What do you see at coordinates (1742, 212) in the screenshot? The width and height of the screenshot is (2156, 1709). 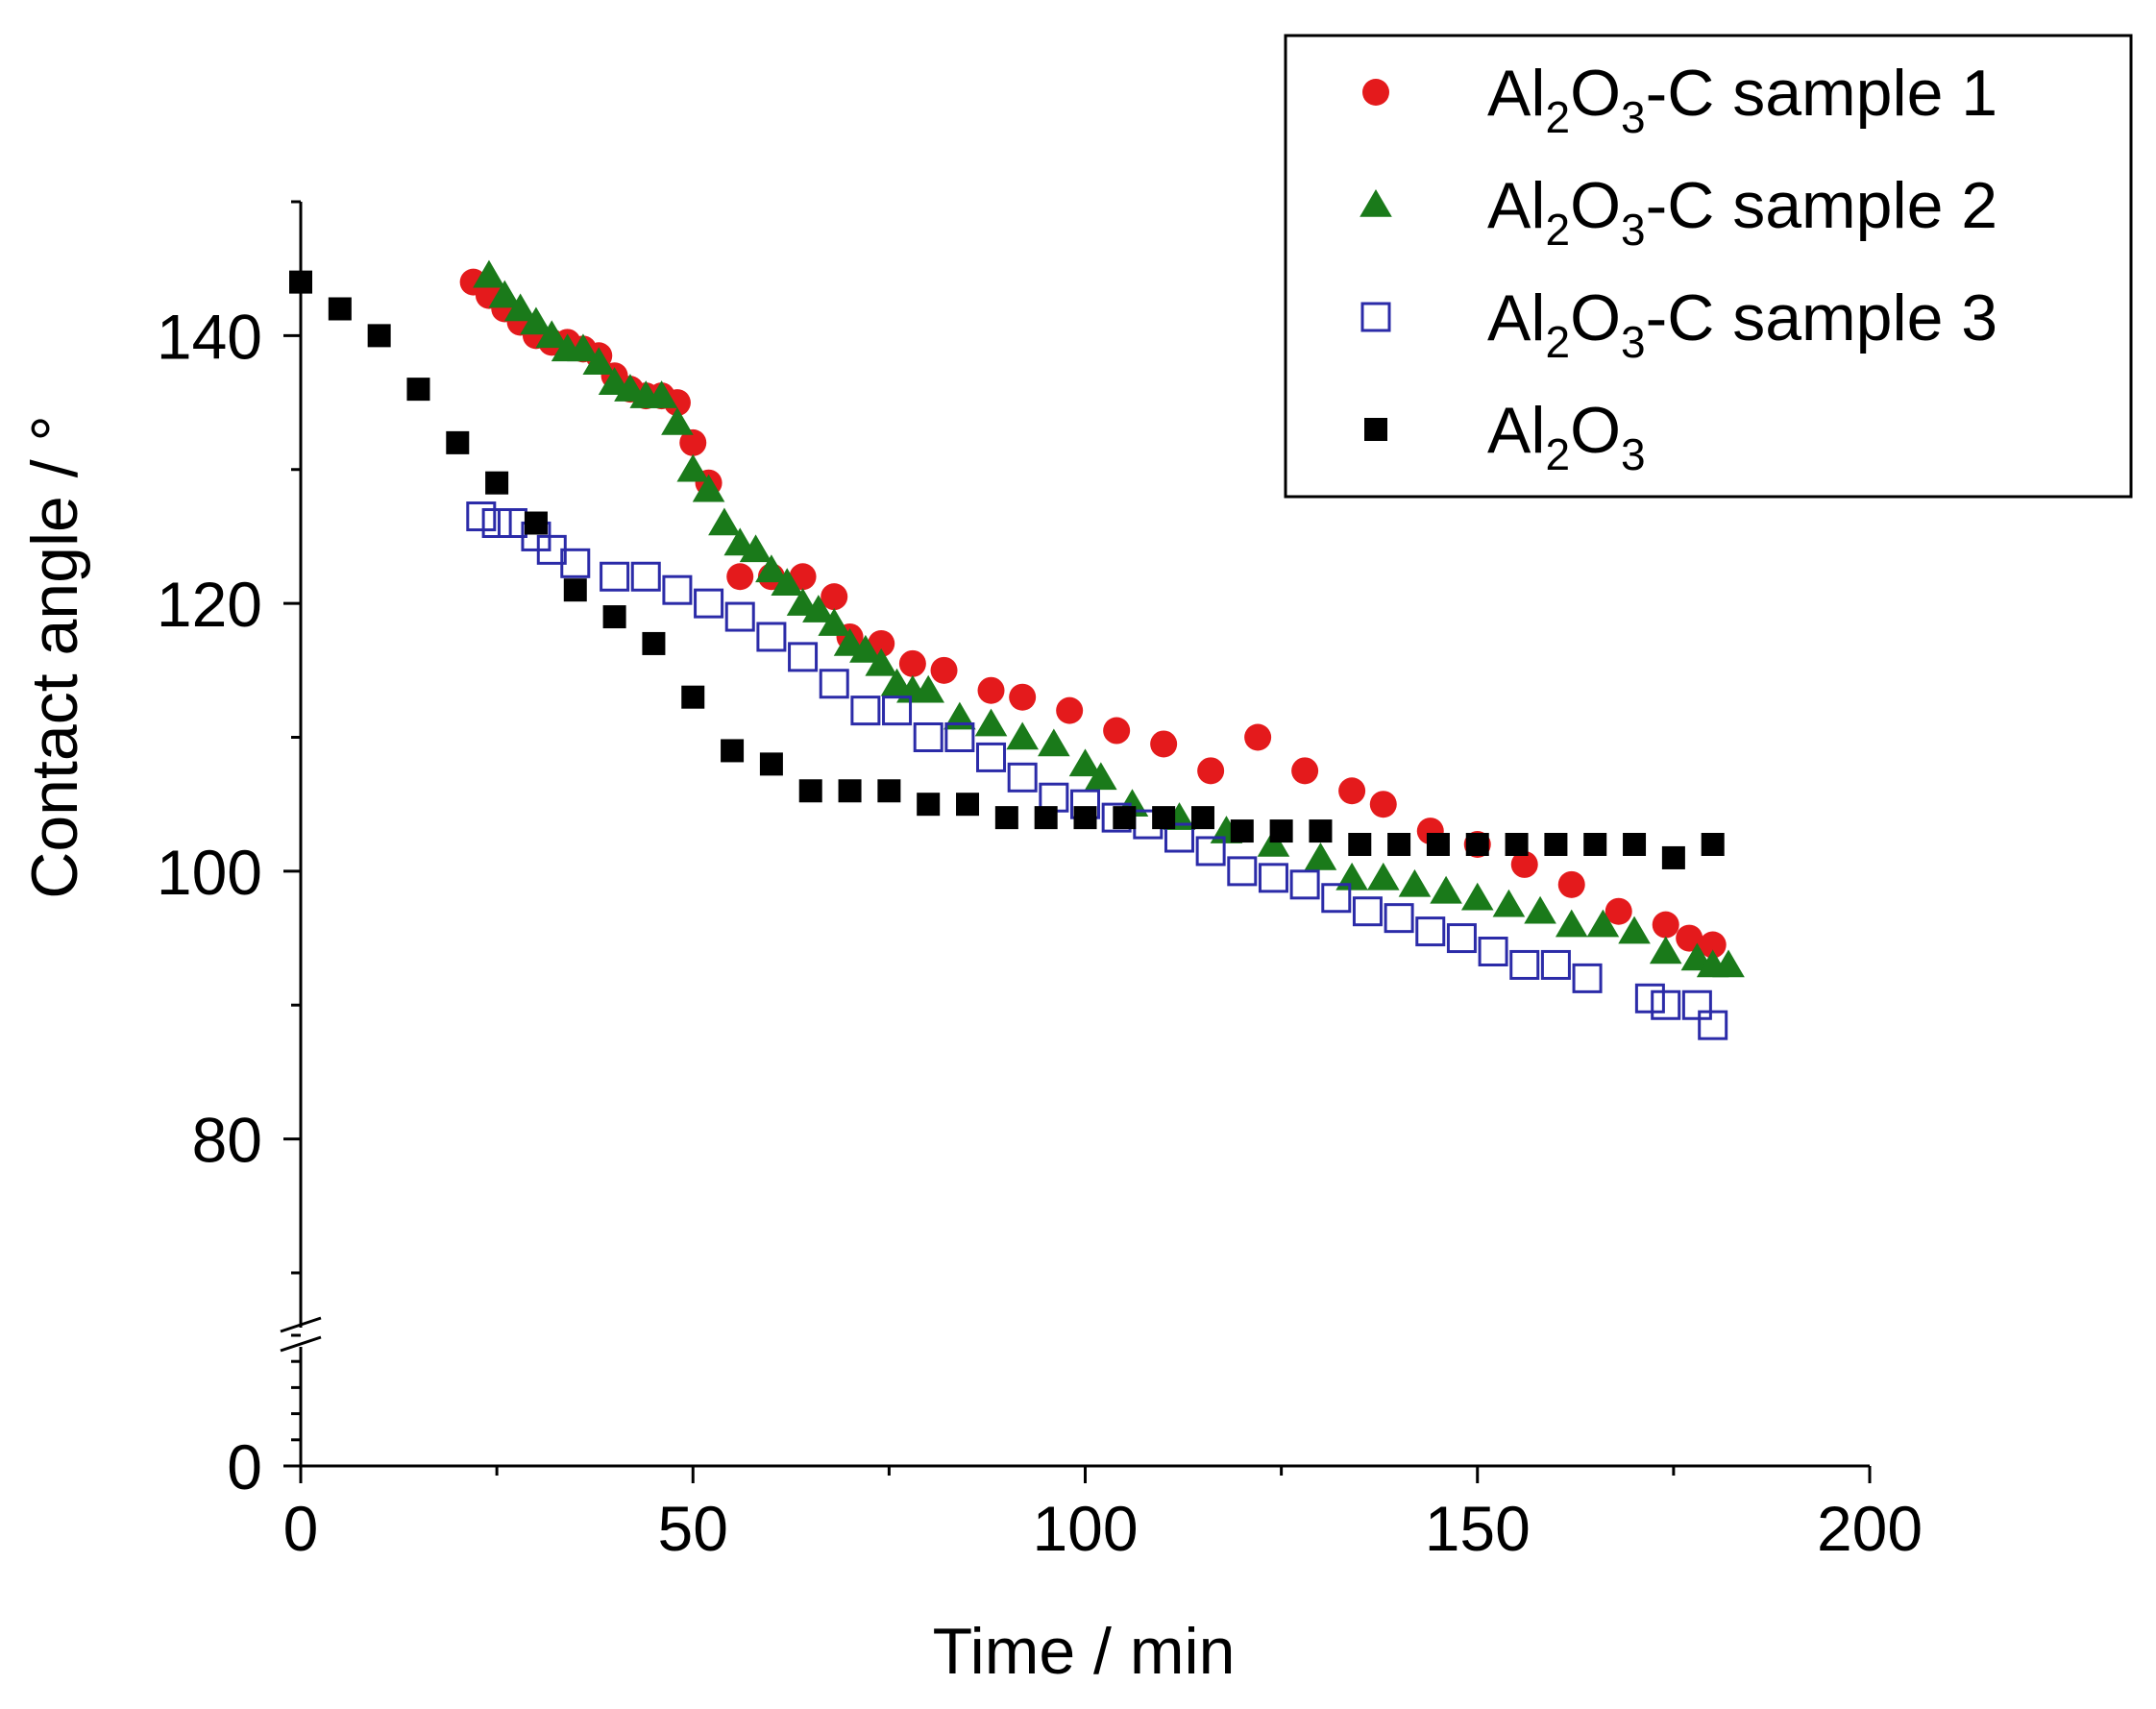 I see `legend-label: Al2O3-C sample 2` at bounding box center [1742, 212].